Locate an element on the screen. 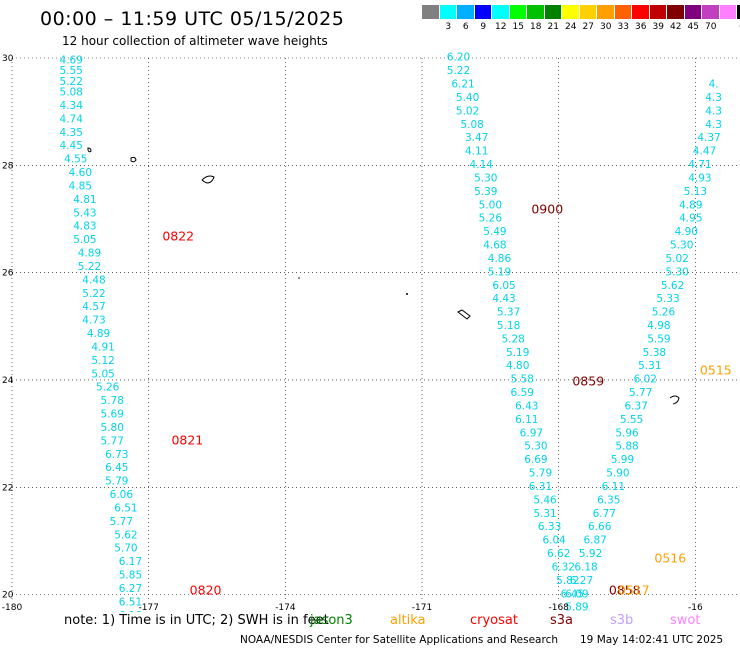 Image resolution: width=740 pixels, height=650 pixels. wave-height-value: 4.80 is located at coordinates (517, 366).